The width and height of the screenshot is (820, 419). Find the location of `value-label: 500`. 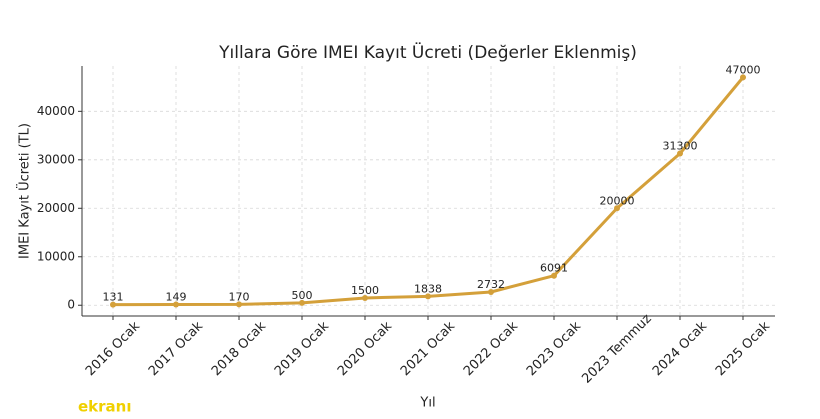

value-label: 500 is located at coordinates (302, 295).